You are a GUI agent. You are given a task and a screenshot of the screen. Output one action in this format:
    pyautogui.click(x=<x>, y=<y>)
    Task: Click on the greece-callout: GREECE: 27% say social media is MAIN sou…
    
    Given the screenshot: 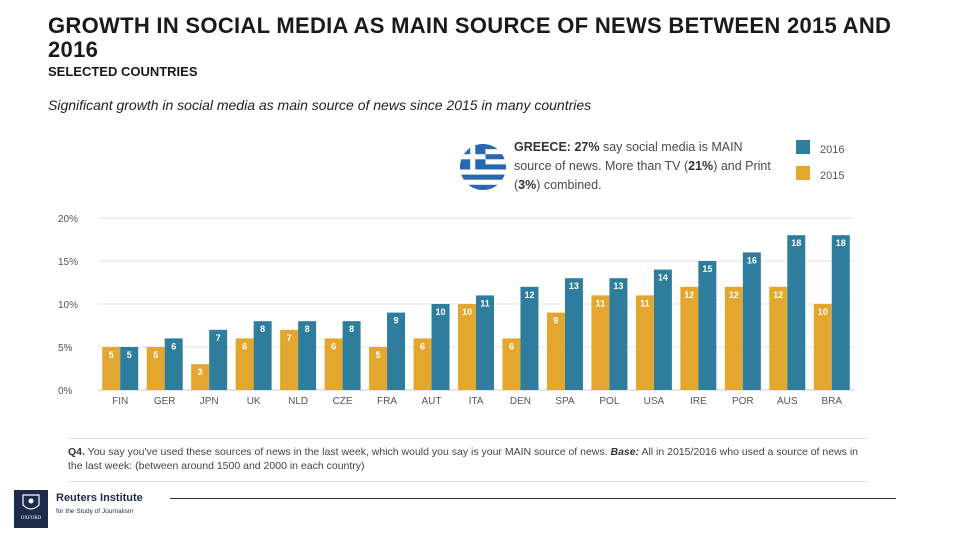 What is the action you would take?
    pyautogui.click(x=620, y=166)
    